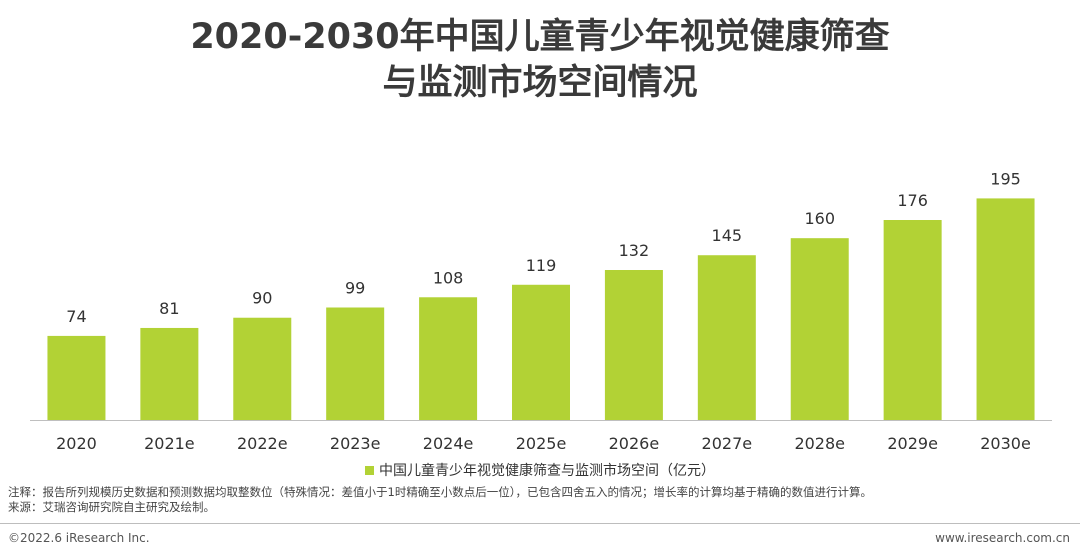 The height and width of the screenshot is (555, 1080). Describe the element at coordinates (355, 288) in the screenshot. I see `value-label-2023e: 99` at that location.